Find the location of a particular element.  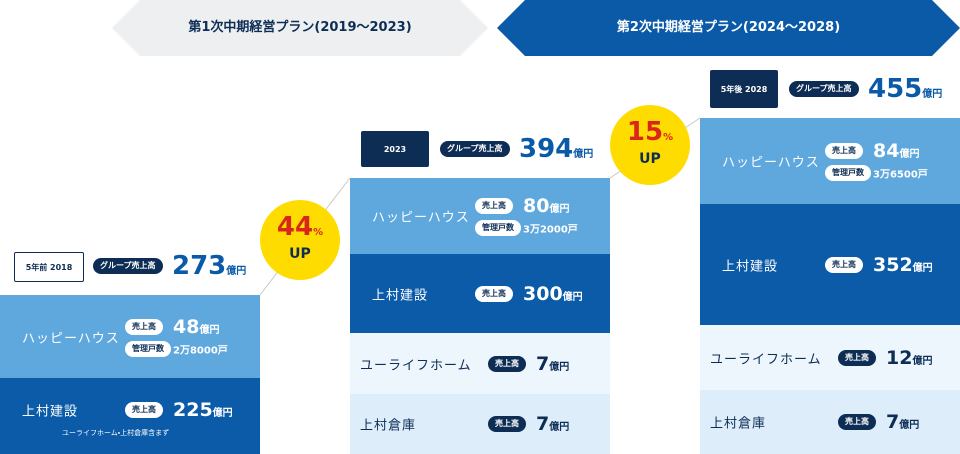

segment-block: 上村建設 売上高 300億円 is located at coordinates (480, 293).